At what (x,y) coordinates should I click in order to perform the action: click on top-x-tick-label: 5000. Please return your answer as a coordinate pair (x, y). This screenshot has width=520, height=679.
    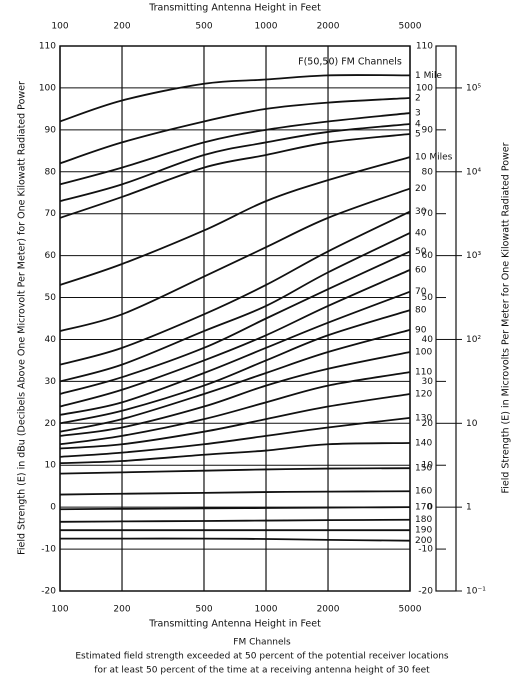
    Looking at the image, I should click on (410, 27).